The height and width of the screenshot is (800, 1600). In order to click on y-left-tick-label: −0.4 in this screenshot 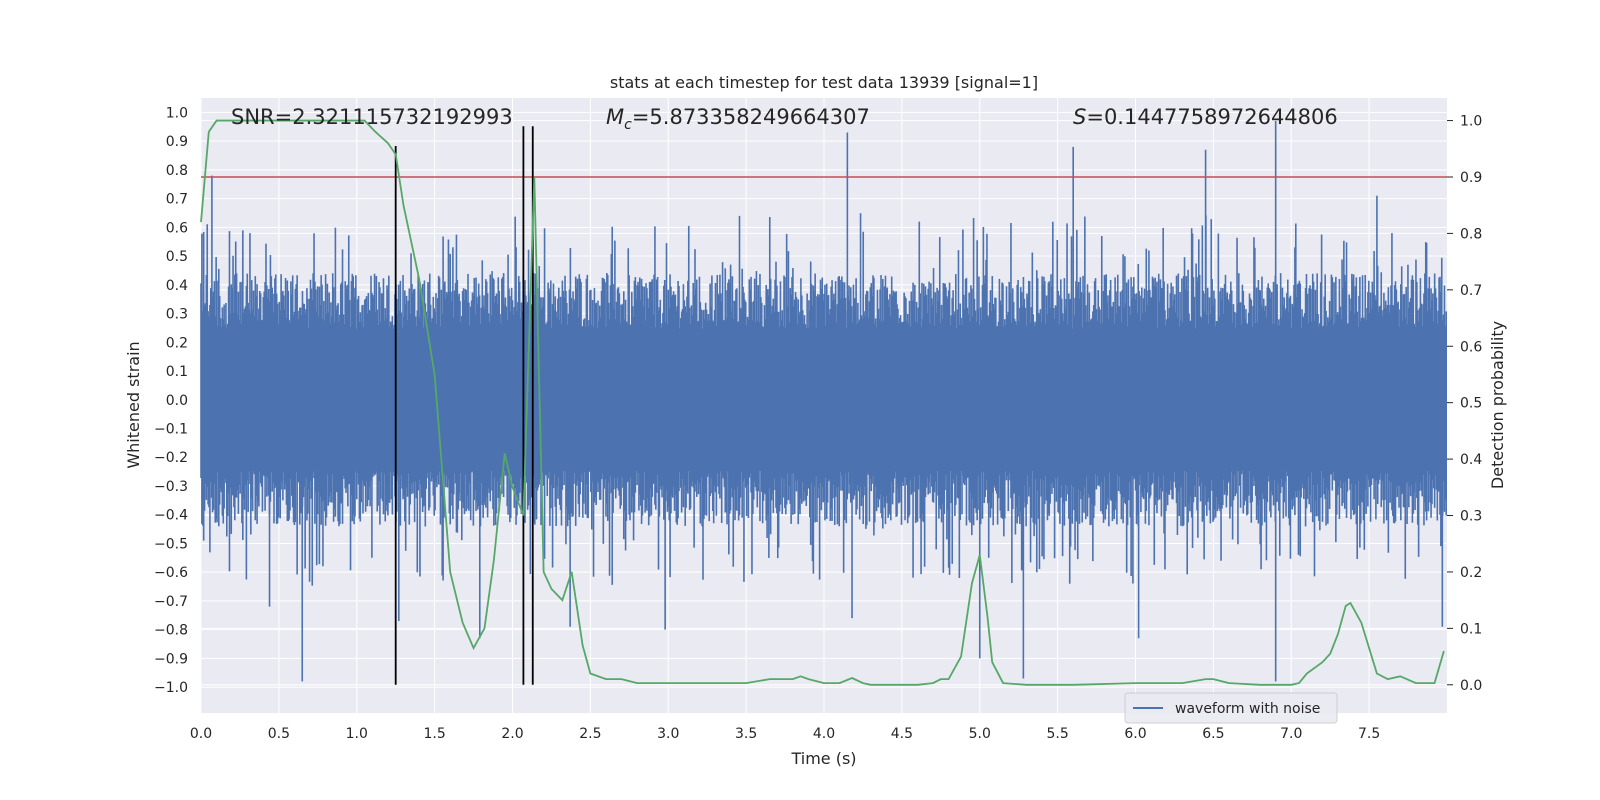, I will do `click(171, 516)`.